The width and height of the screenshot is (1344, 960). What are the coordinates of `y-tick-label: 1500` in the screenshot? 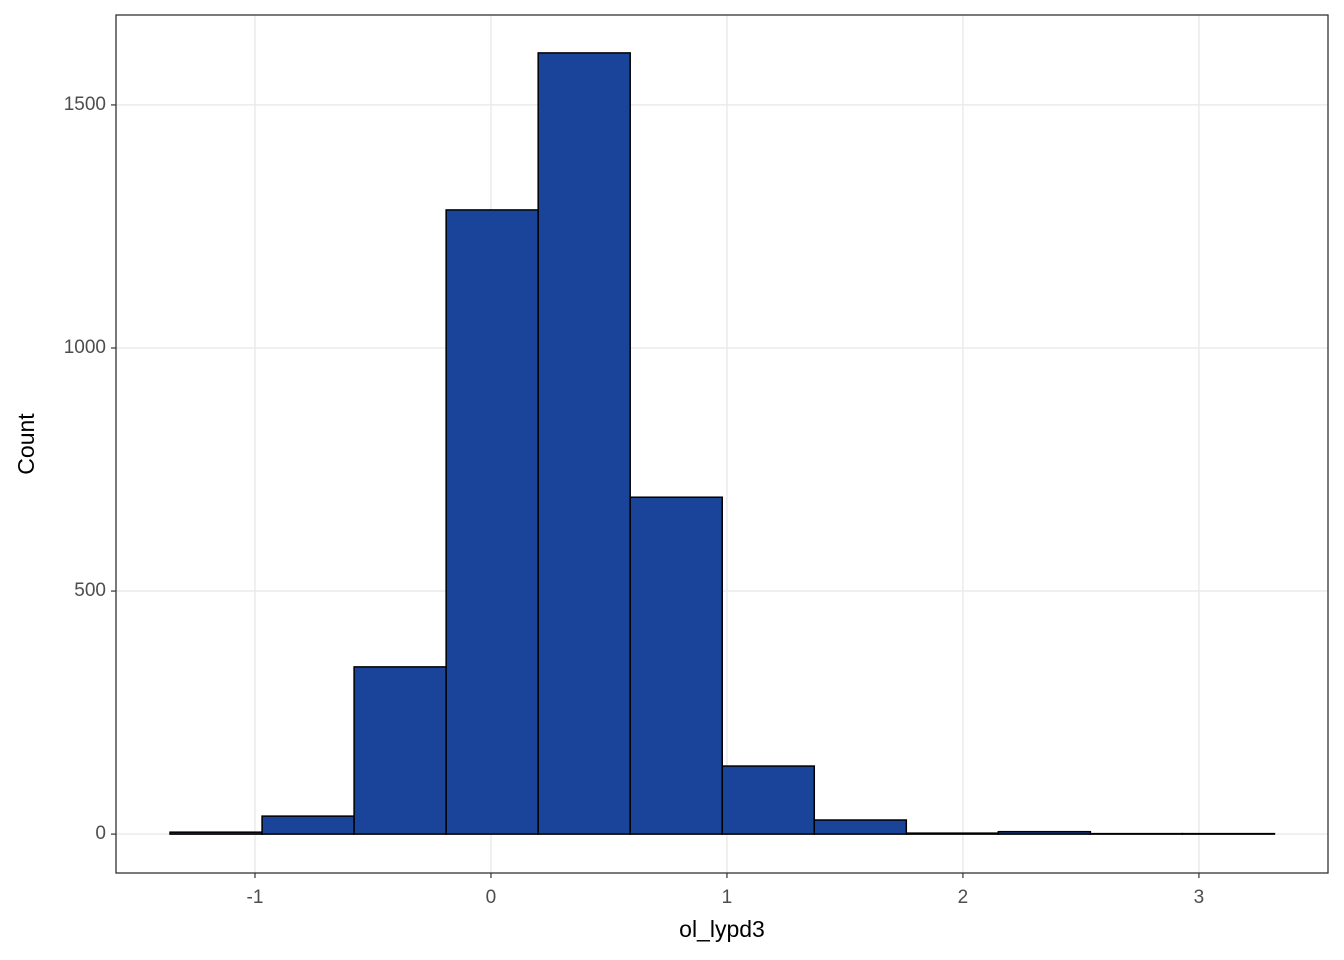 It's located at (85, 104).